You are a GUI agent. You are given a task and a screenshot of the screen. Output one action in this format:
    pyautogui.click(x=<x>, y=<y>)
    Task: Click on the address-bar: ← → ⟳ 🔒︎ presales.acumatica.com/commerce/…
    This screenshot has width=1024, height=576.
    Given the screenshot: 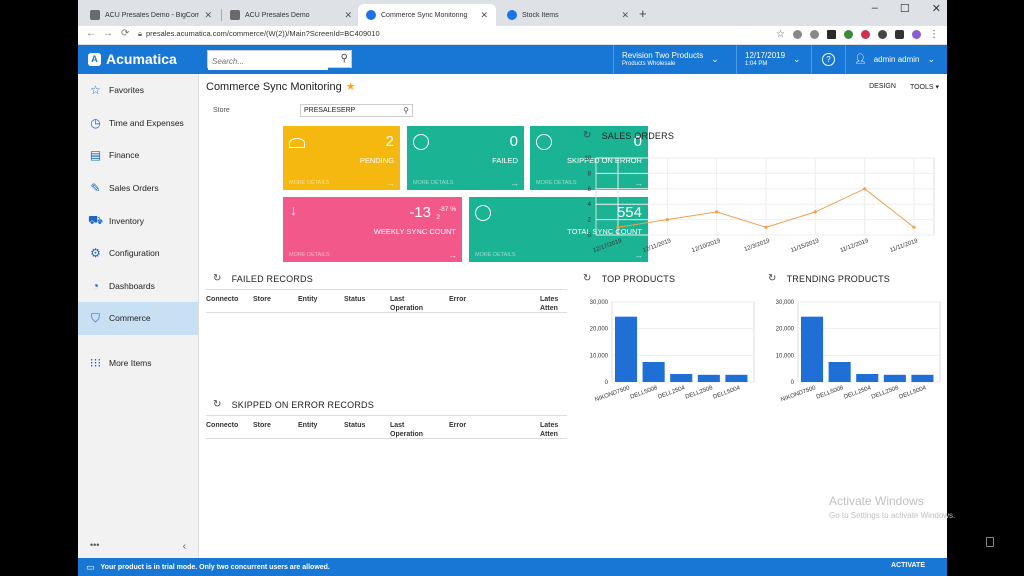 What is the action you would take?
    pyautogui.click(x=512, y=35)
    